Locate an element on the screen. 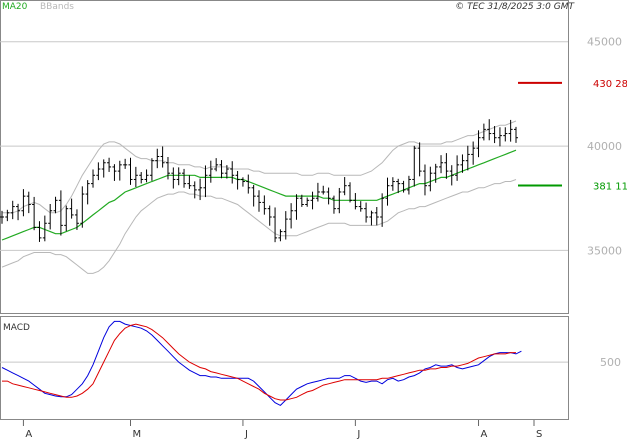 The width and height of the screenshot is (627, 440). signal-series is located at coordinates (259, 362).